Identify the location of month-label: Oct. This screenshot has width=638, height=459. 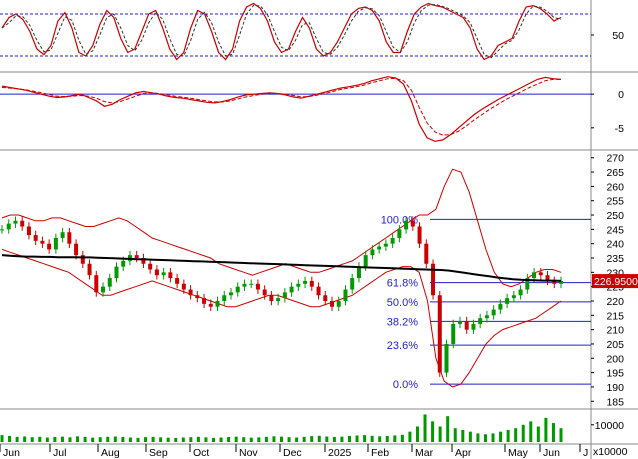
(201, 453).